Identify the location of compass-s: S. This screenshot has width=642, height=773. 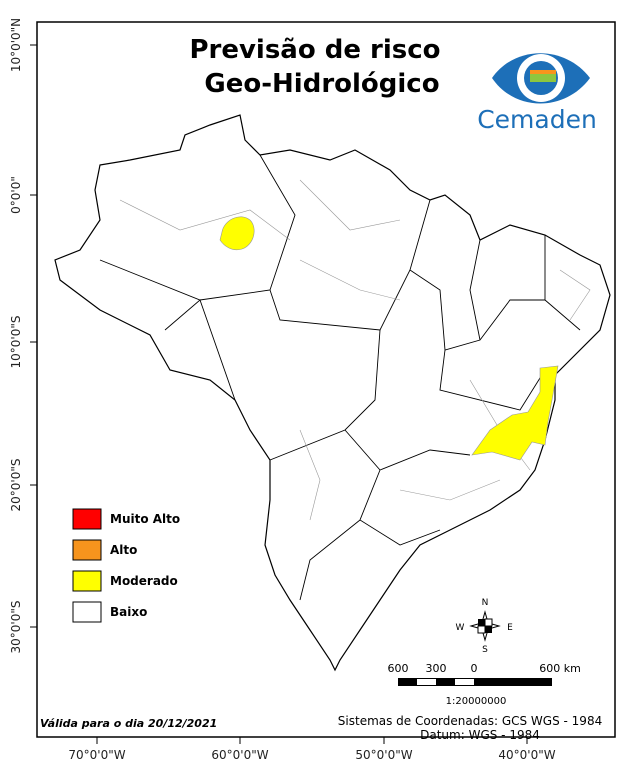
(485, 650).